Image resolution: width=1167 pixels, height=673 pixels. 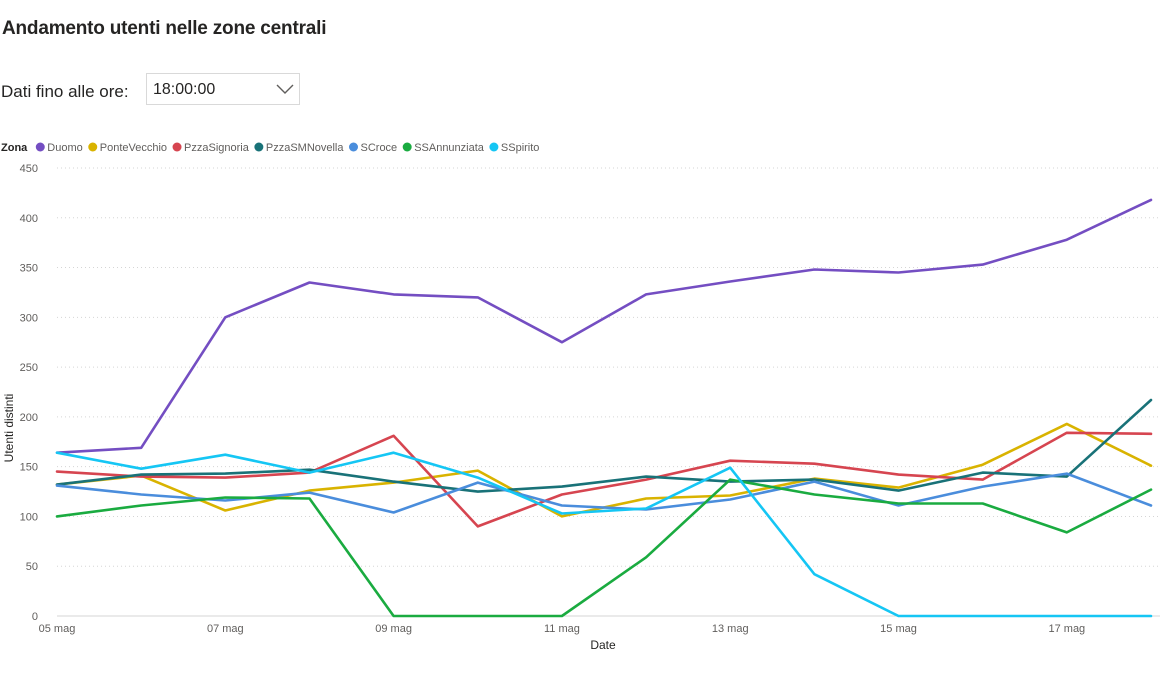 I want to click on legend-label: PzzaSMNovella, so click(x=305, y=148).